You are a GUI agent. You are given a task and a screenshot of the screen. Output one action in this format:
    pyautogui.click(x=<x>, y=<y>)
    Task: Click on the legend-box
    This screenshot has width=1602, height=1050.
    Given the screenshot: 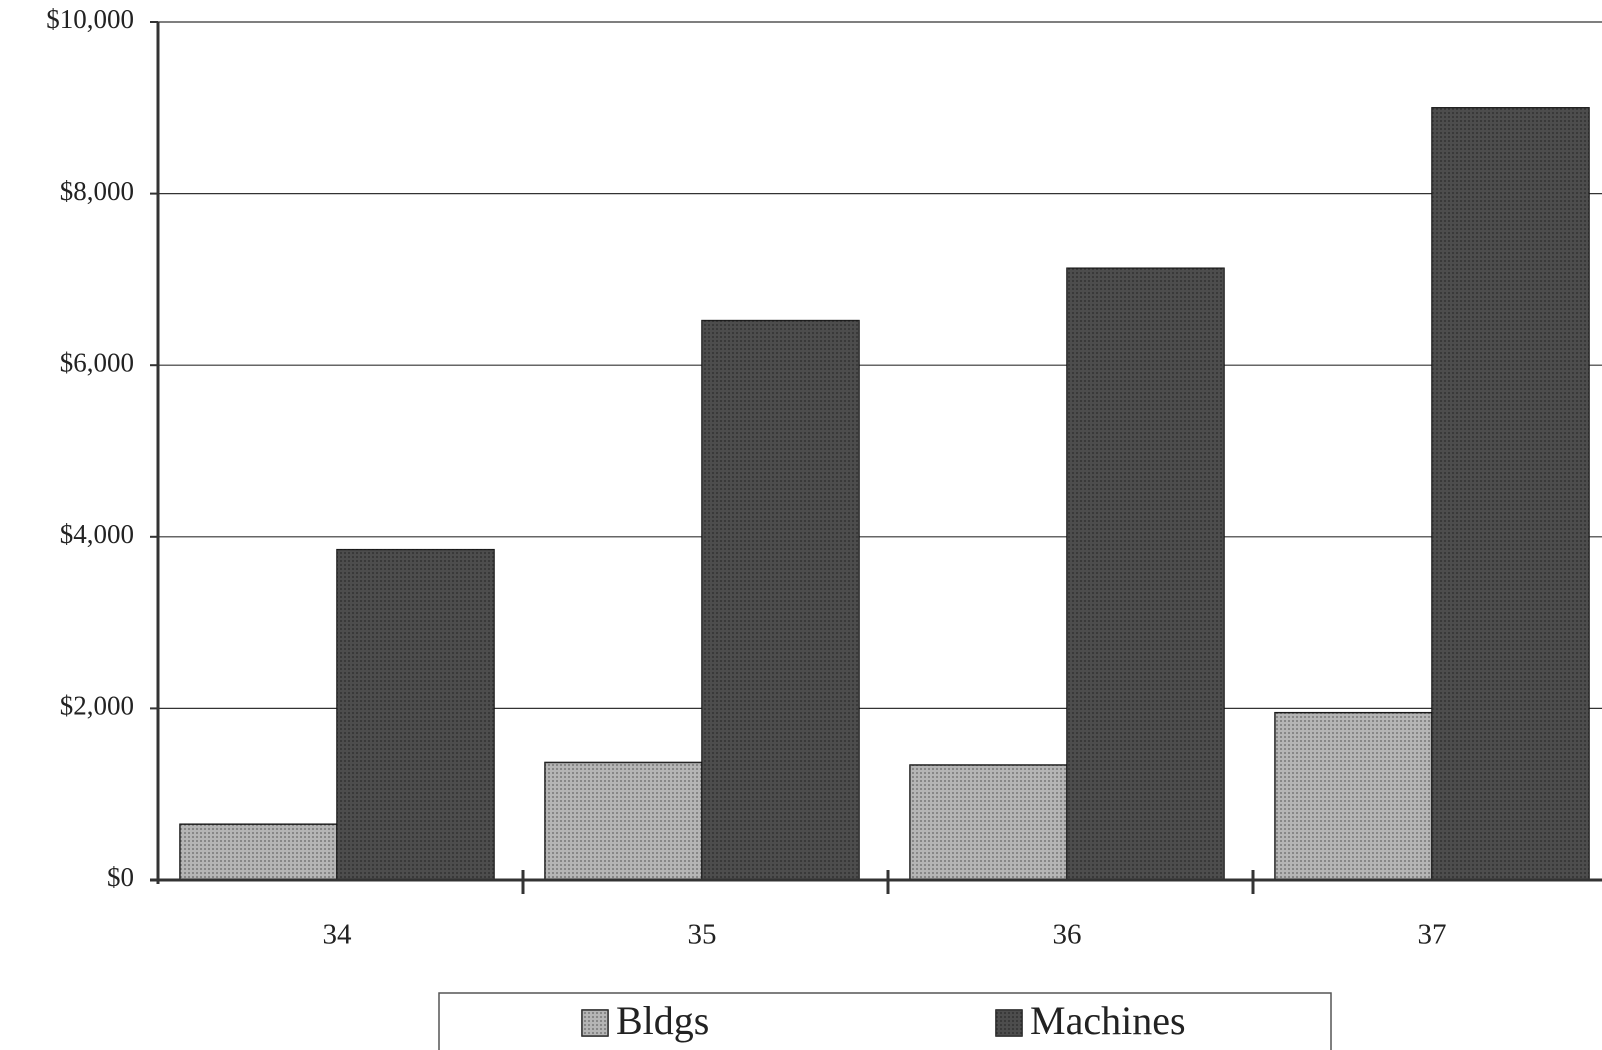 What is the action you would take?
    pyautogui.click(x=885, y=1021)
    